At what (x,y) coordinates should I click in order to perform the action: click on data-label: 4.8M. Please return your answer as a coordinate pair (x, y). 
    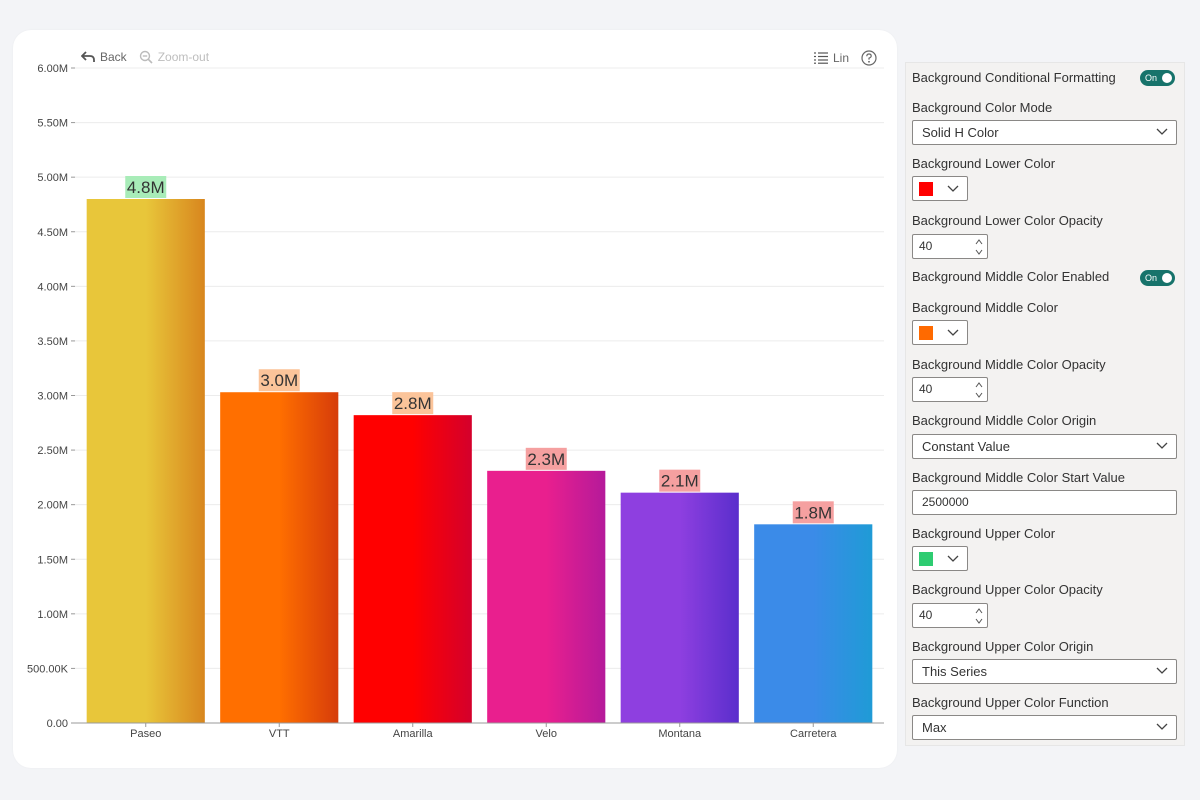
    Looking at the image, I should click on (146, 187).